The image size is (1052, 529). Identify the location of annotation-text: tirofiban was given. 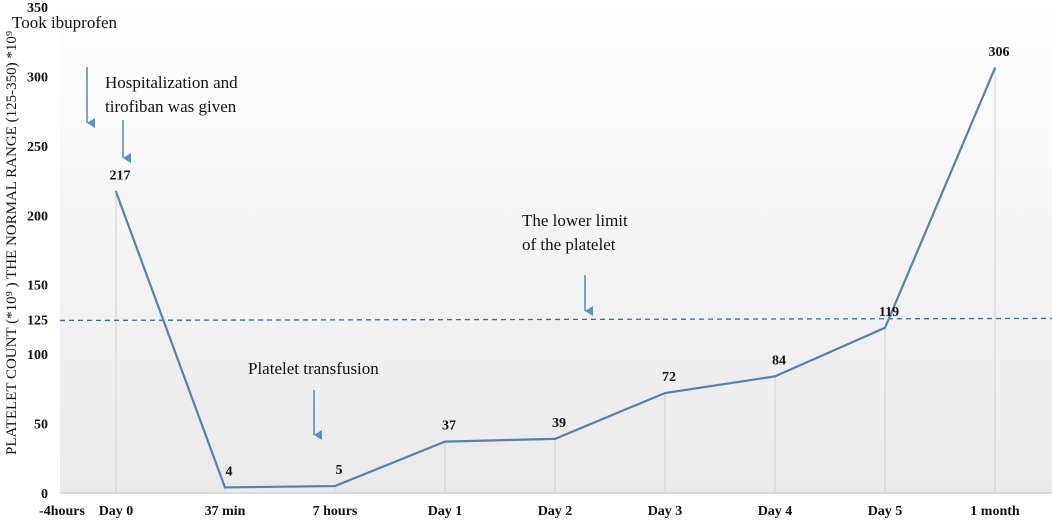
(171, 106).